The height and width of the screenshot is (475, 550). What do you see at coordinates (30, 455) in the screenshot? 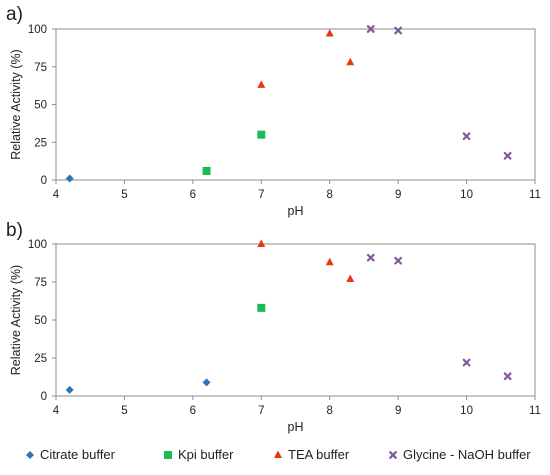
I see `diamond-icon` at bounding box center [30, 455].